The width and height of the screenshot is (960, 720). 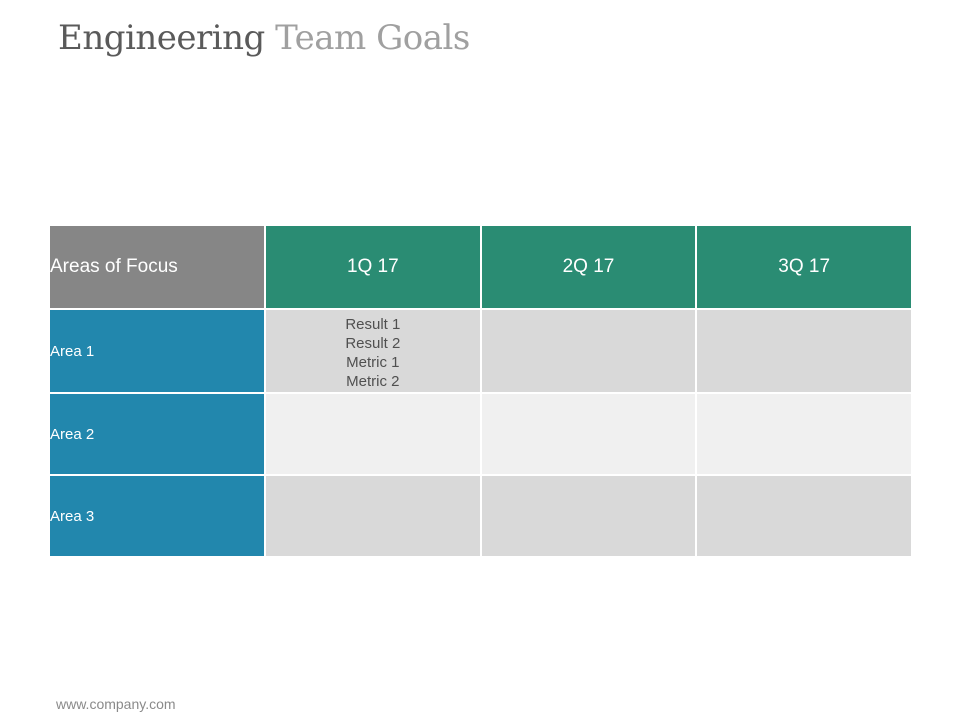 I want to click on quarter-header-2q17: 2Q 17, so click(x=588, y=267).